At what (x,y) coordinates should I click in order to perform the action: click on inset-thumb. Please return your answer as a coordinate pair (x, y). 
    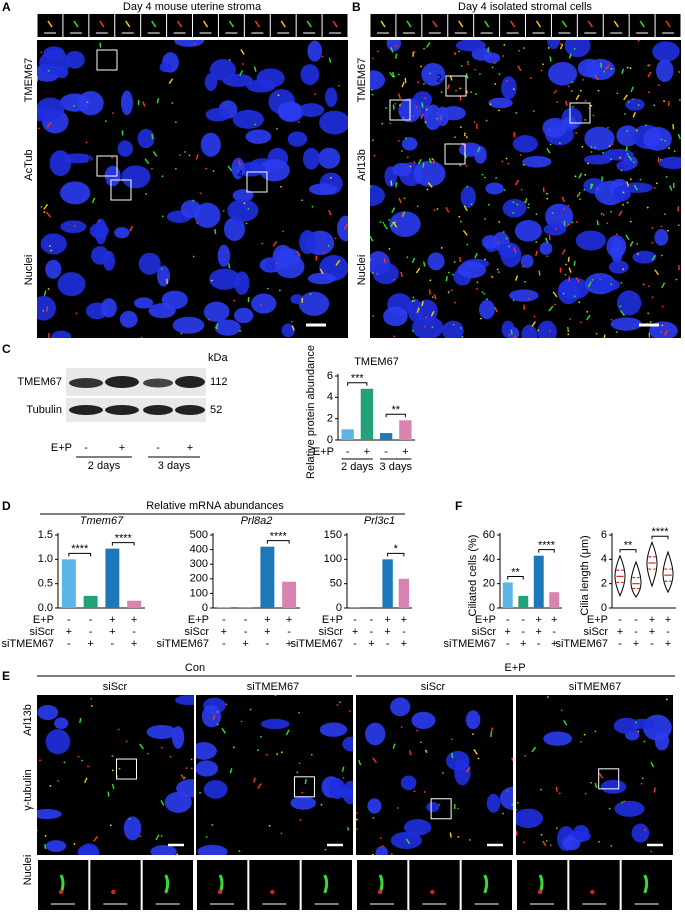
    Looking at the image, I should click on (594, 885).